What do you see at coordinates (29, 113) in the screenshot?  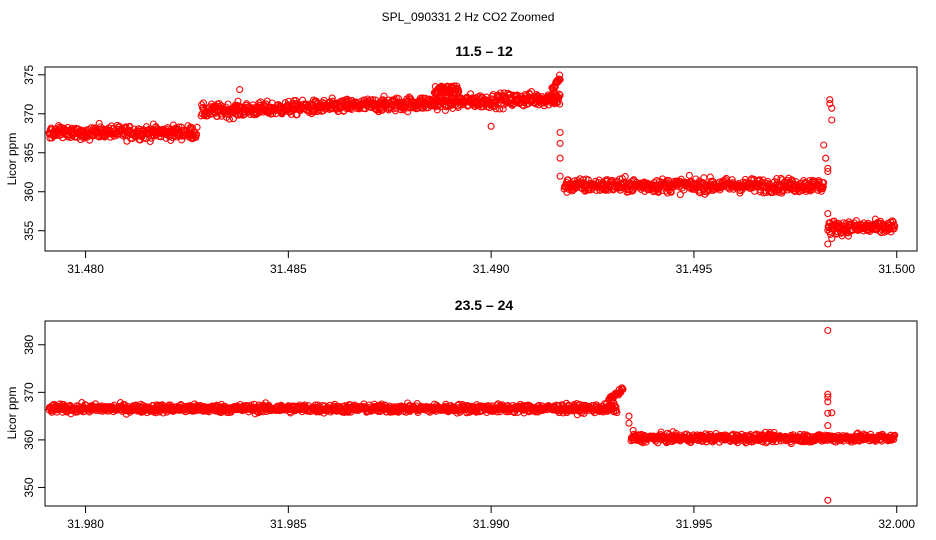 I see `top-panel-y-tick-label: 370` at bounding box center [29, 113].